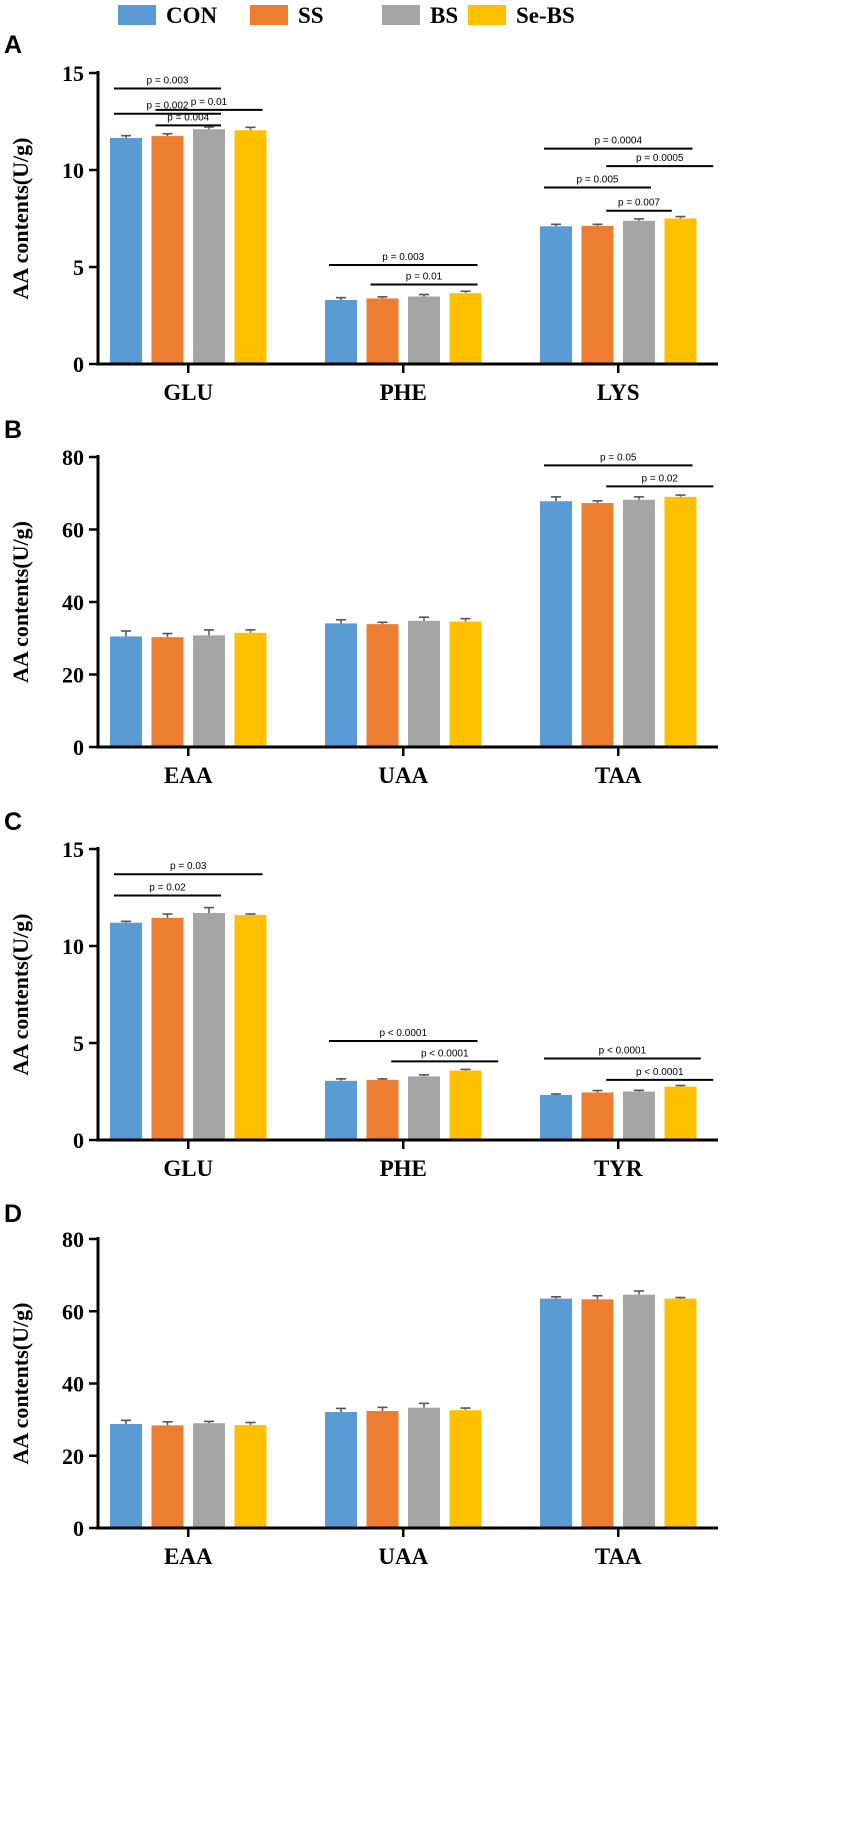  Describe the element at coordinates (13, 822) in the screenshot. I see `panel-letter: C` at that location.